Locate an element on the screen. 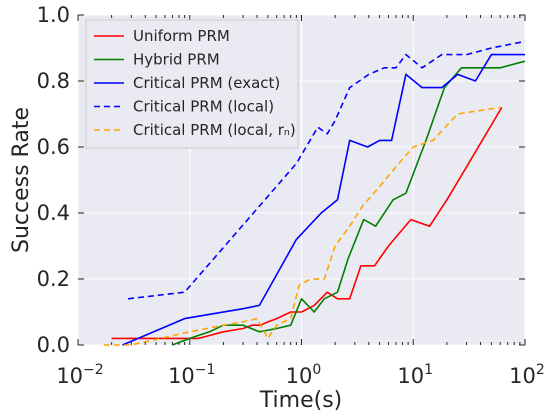  x-tick-label: 10⁰ is located at coordinates (304, 375).